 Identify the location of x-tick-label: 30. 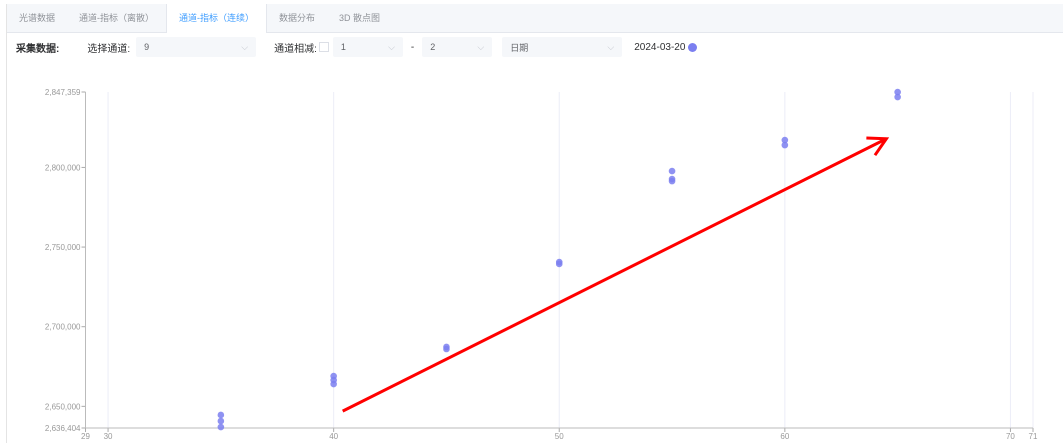
(108, 436).